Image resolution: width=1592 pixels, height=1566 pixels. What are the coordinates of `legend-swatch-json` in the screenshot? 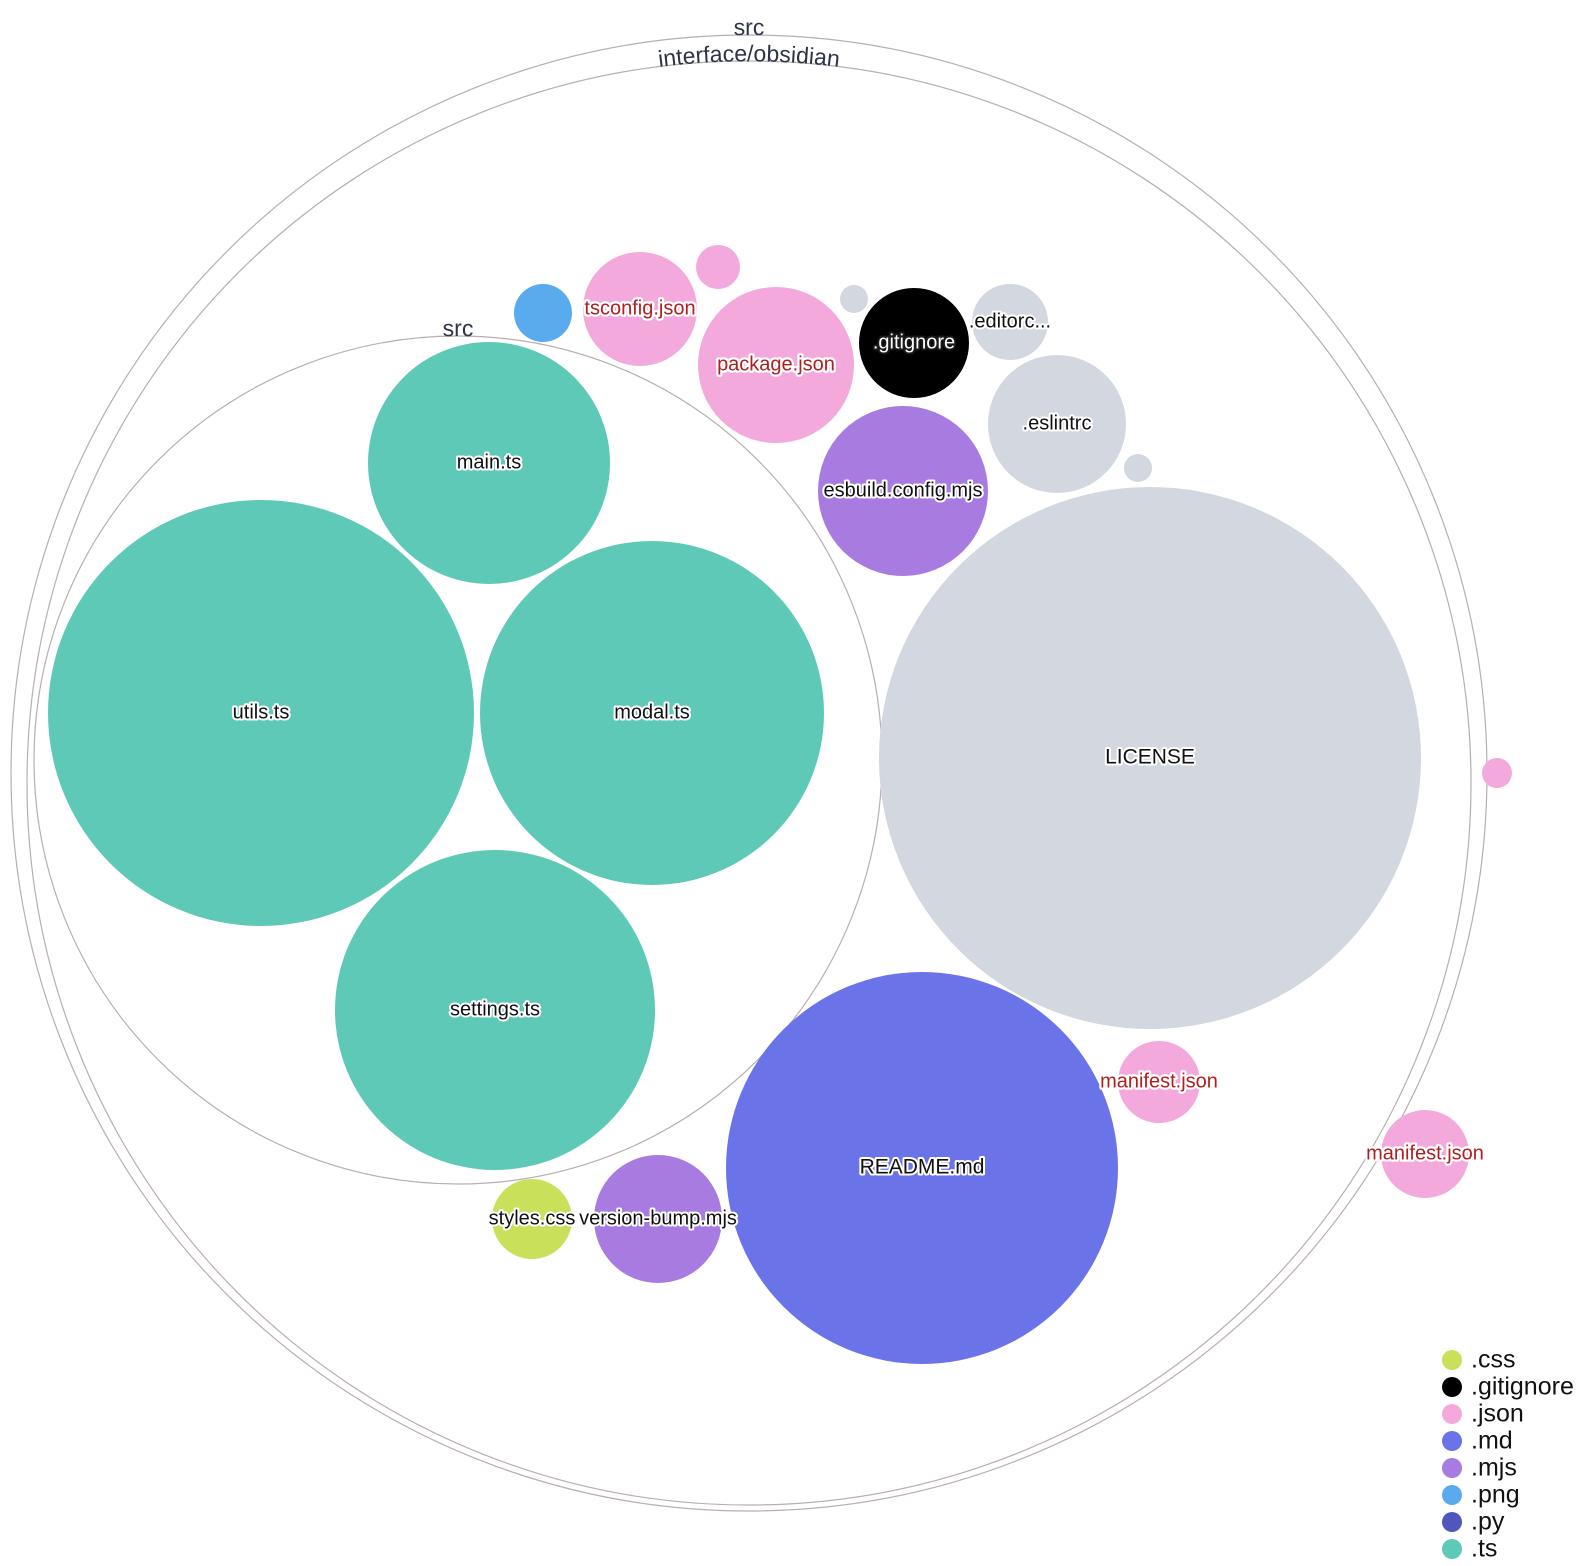 It's located at (1452, 1414).